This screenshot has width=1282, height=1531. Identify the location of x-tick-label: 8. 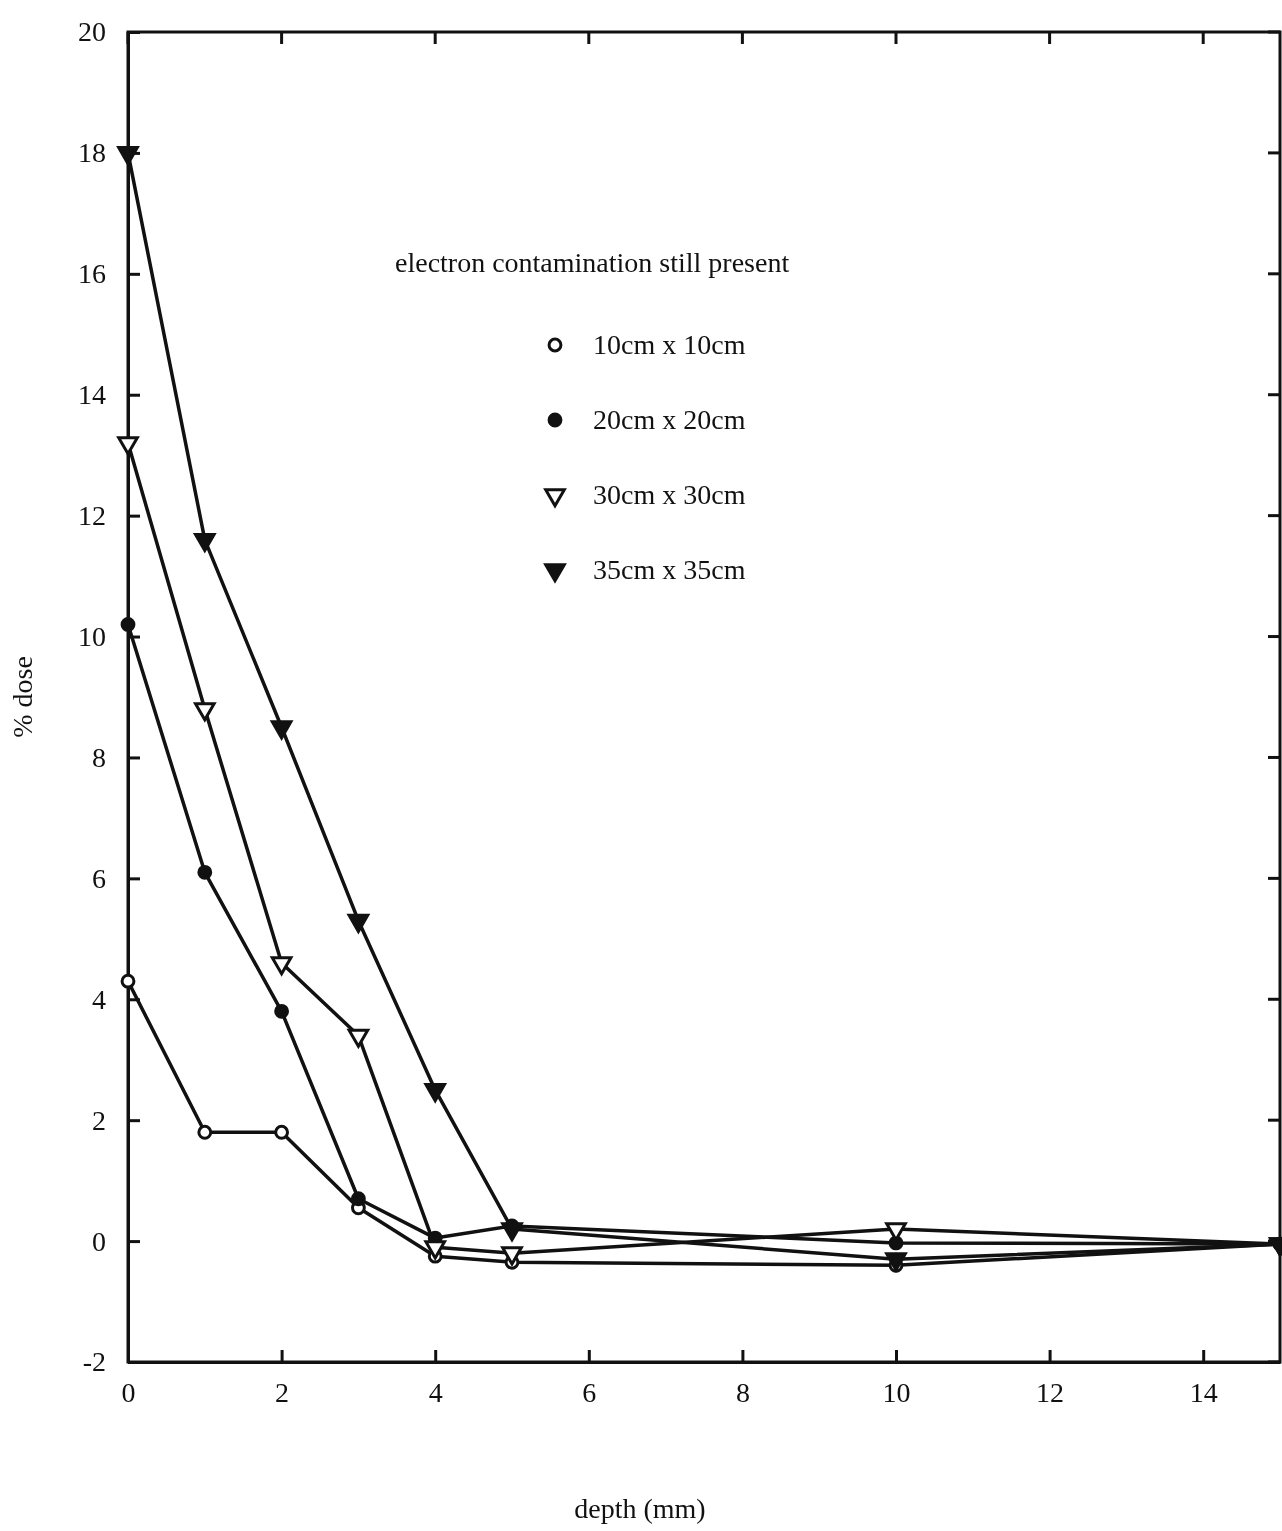
(742, 1392).